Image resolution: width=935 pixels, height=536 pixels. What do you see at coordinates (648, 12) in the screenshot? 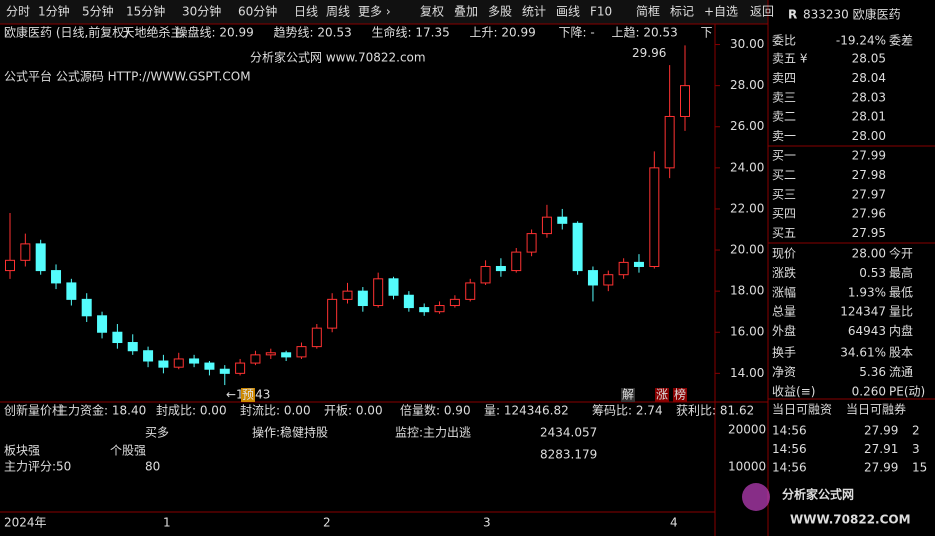
I see `toolbar-button: 简框` at bounding box center [648, 12].